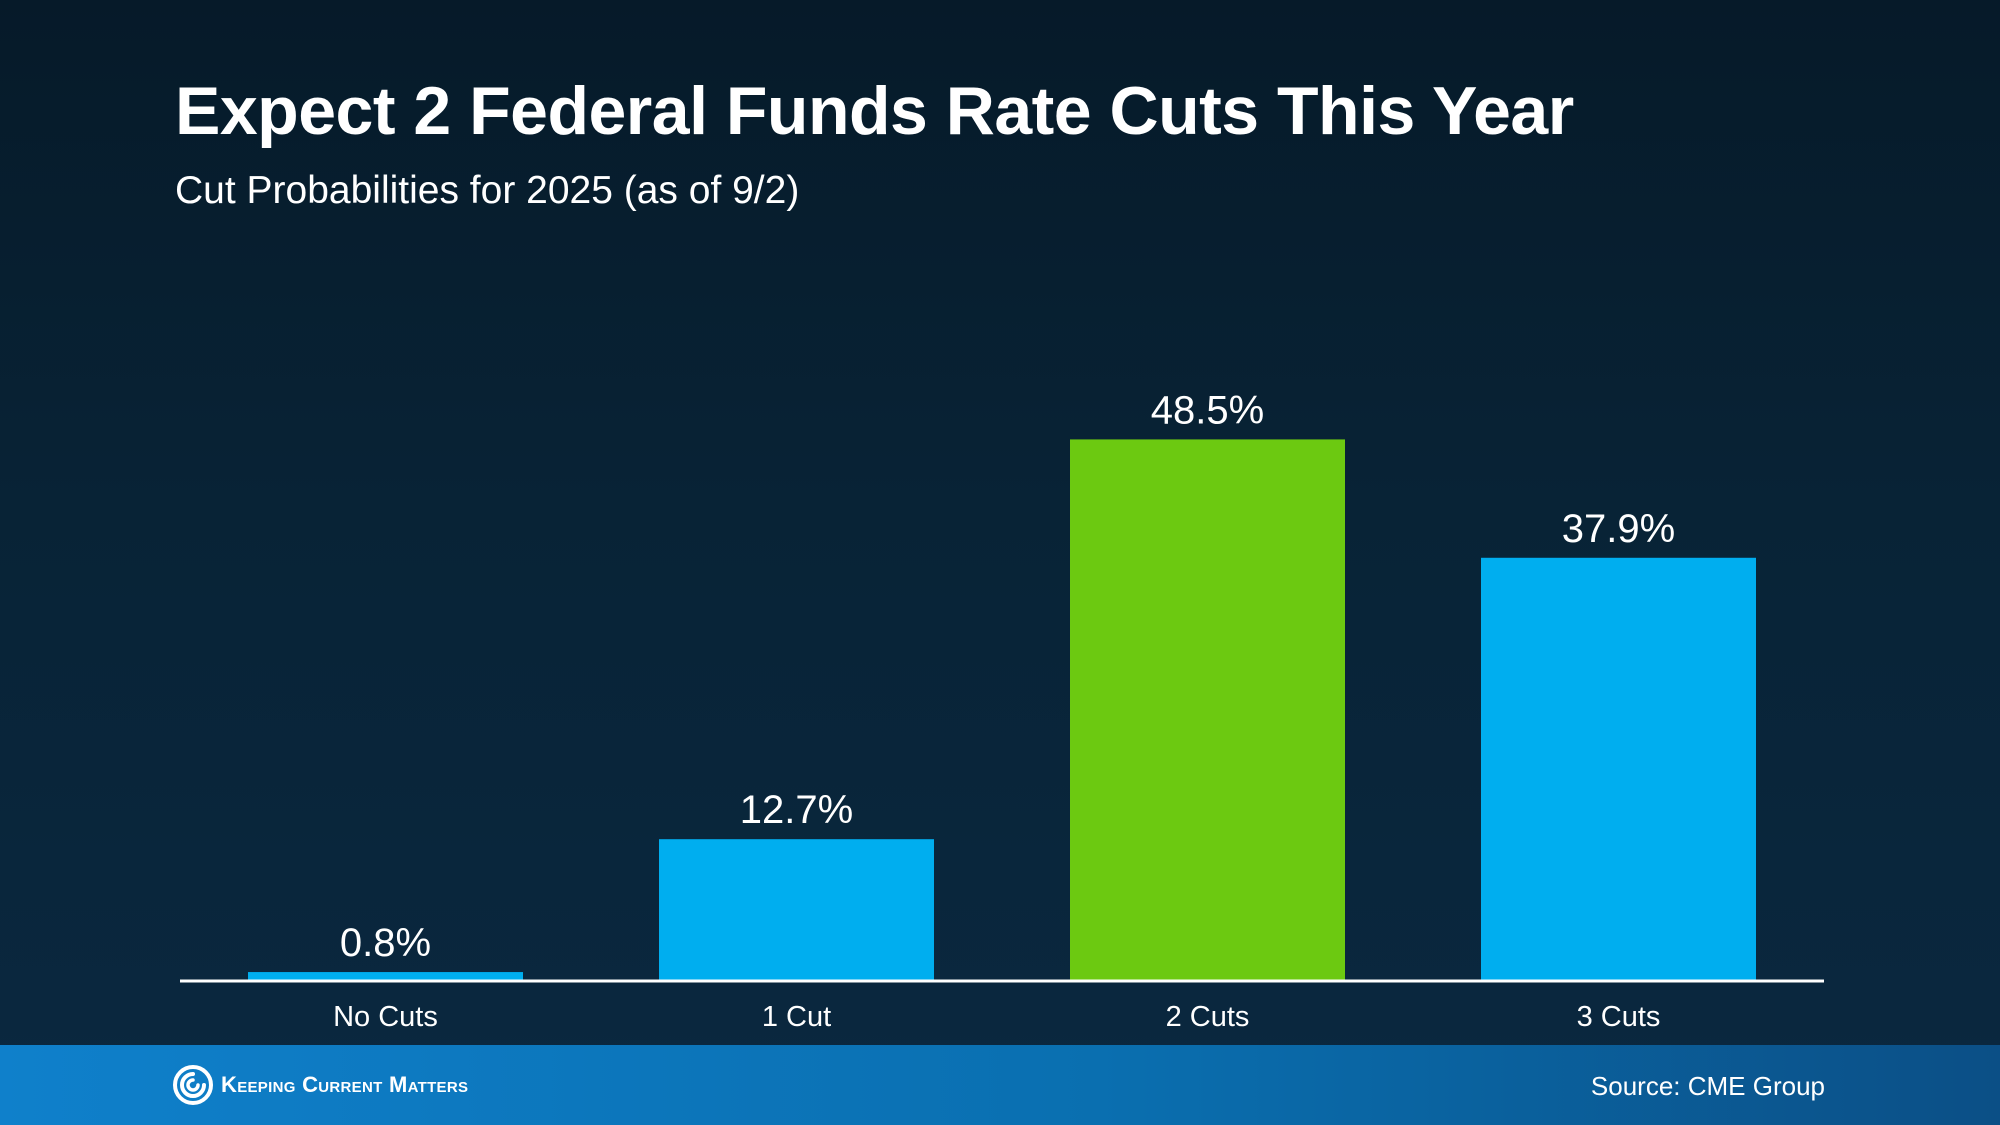 This screenshot has height=1125, width=2000. I want to click on bar-1-cut, so click(796, 910).